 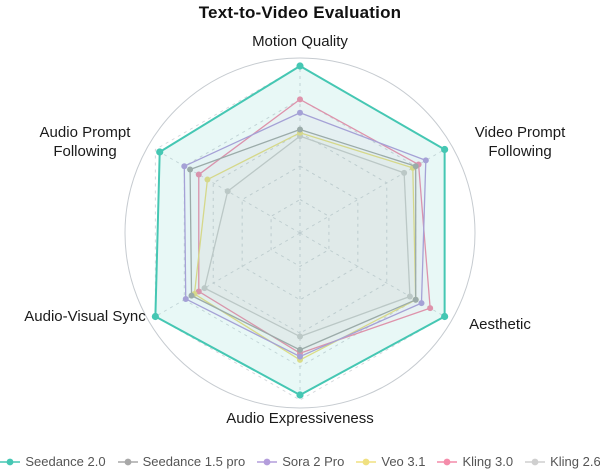 I want to click on legend-label: Veo 3.1, so click(x=403, y=461).